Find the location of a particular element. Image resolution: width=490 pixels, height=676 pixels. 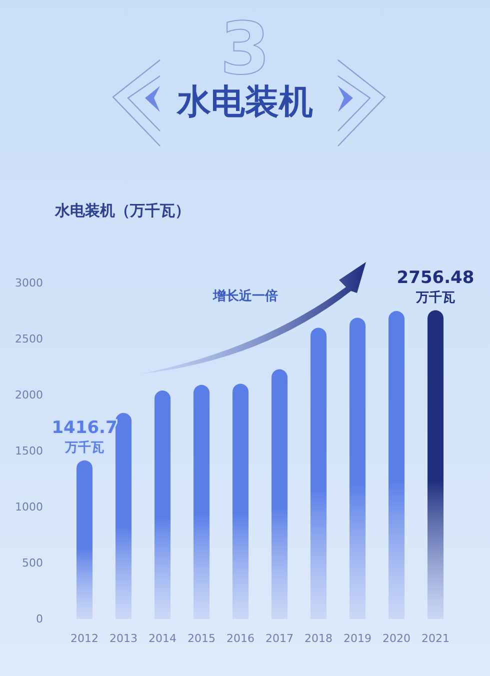

x-tick-label: 2018 is located at coordinates (318, 638).